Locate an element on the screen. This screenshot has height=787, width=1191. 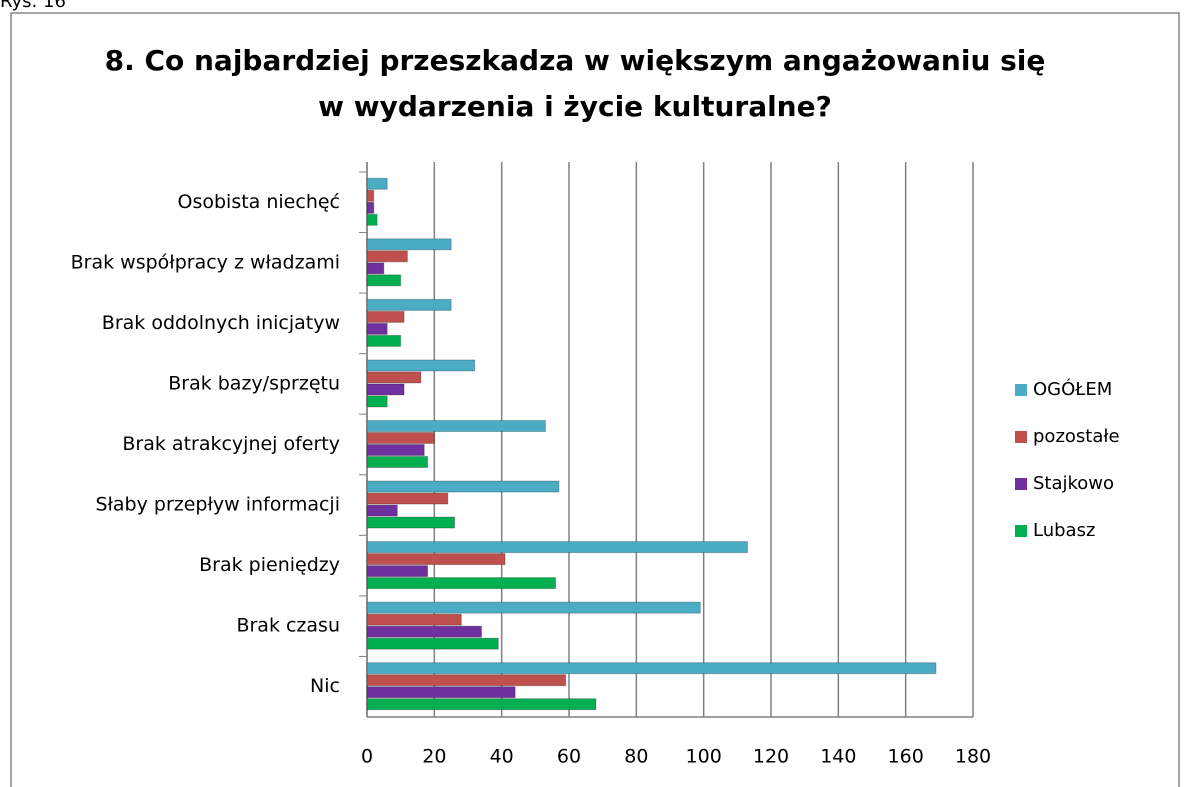
x-tick-label: 40 is located at coordinates (502, 757).